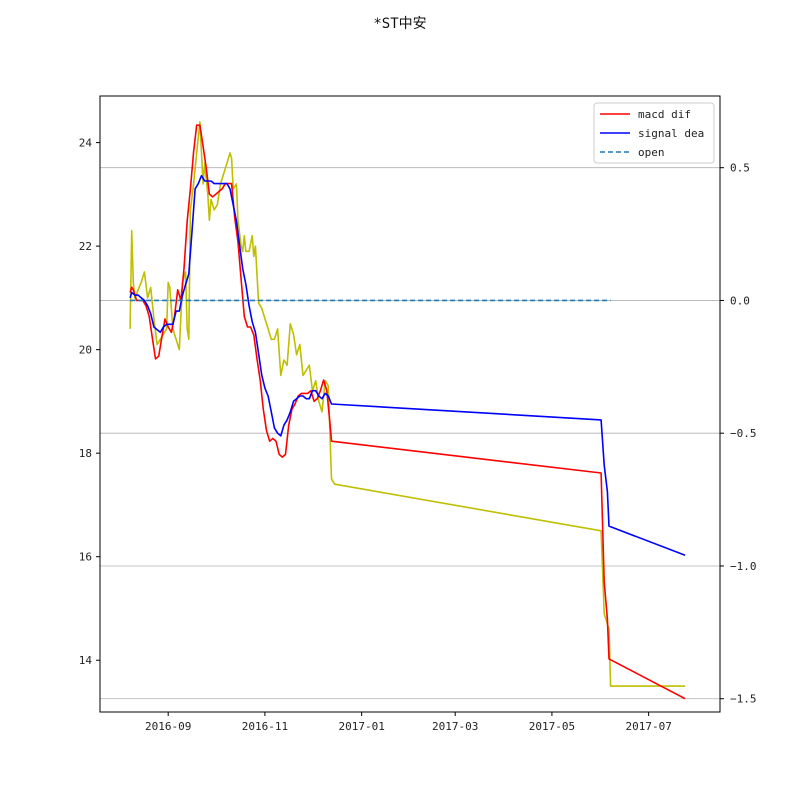 The image size is (800, 800). Describe the element at coordinates (455, 726) in the screenshot. I see `x-tick-label-3: 2017-03` at that location.